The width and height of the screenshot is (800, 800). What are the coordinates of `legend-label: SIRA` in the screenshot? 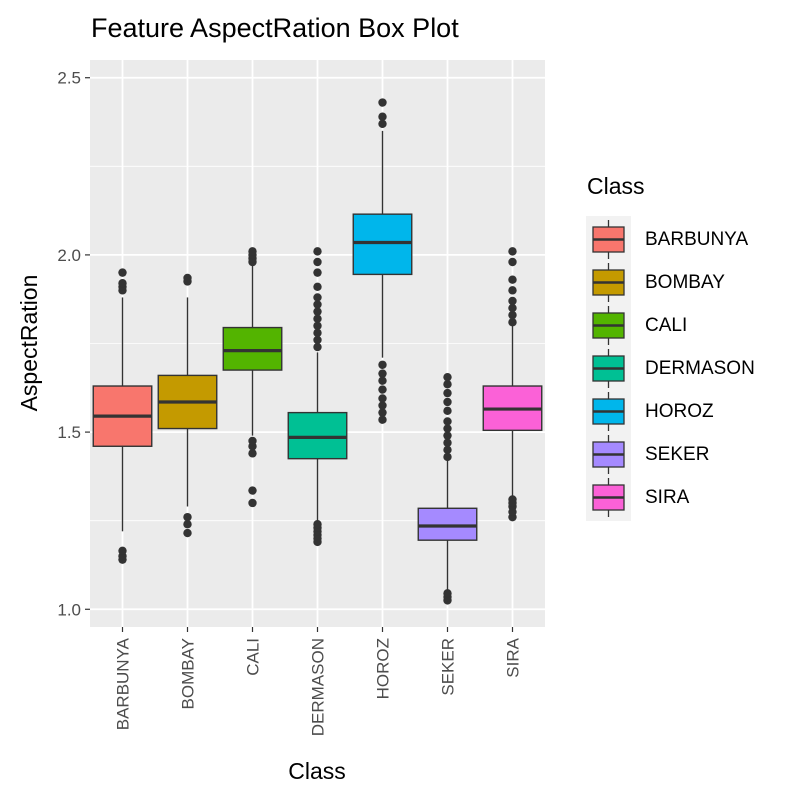 It's located at (667, 497).